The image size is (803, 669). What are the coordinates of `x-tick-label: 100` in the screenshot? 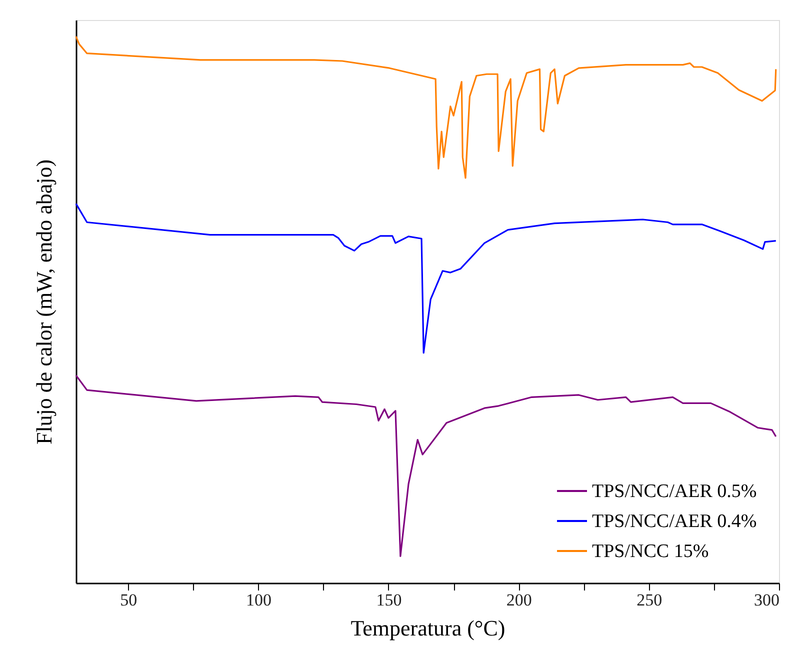 It's located at (259, 600).